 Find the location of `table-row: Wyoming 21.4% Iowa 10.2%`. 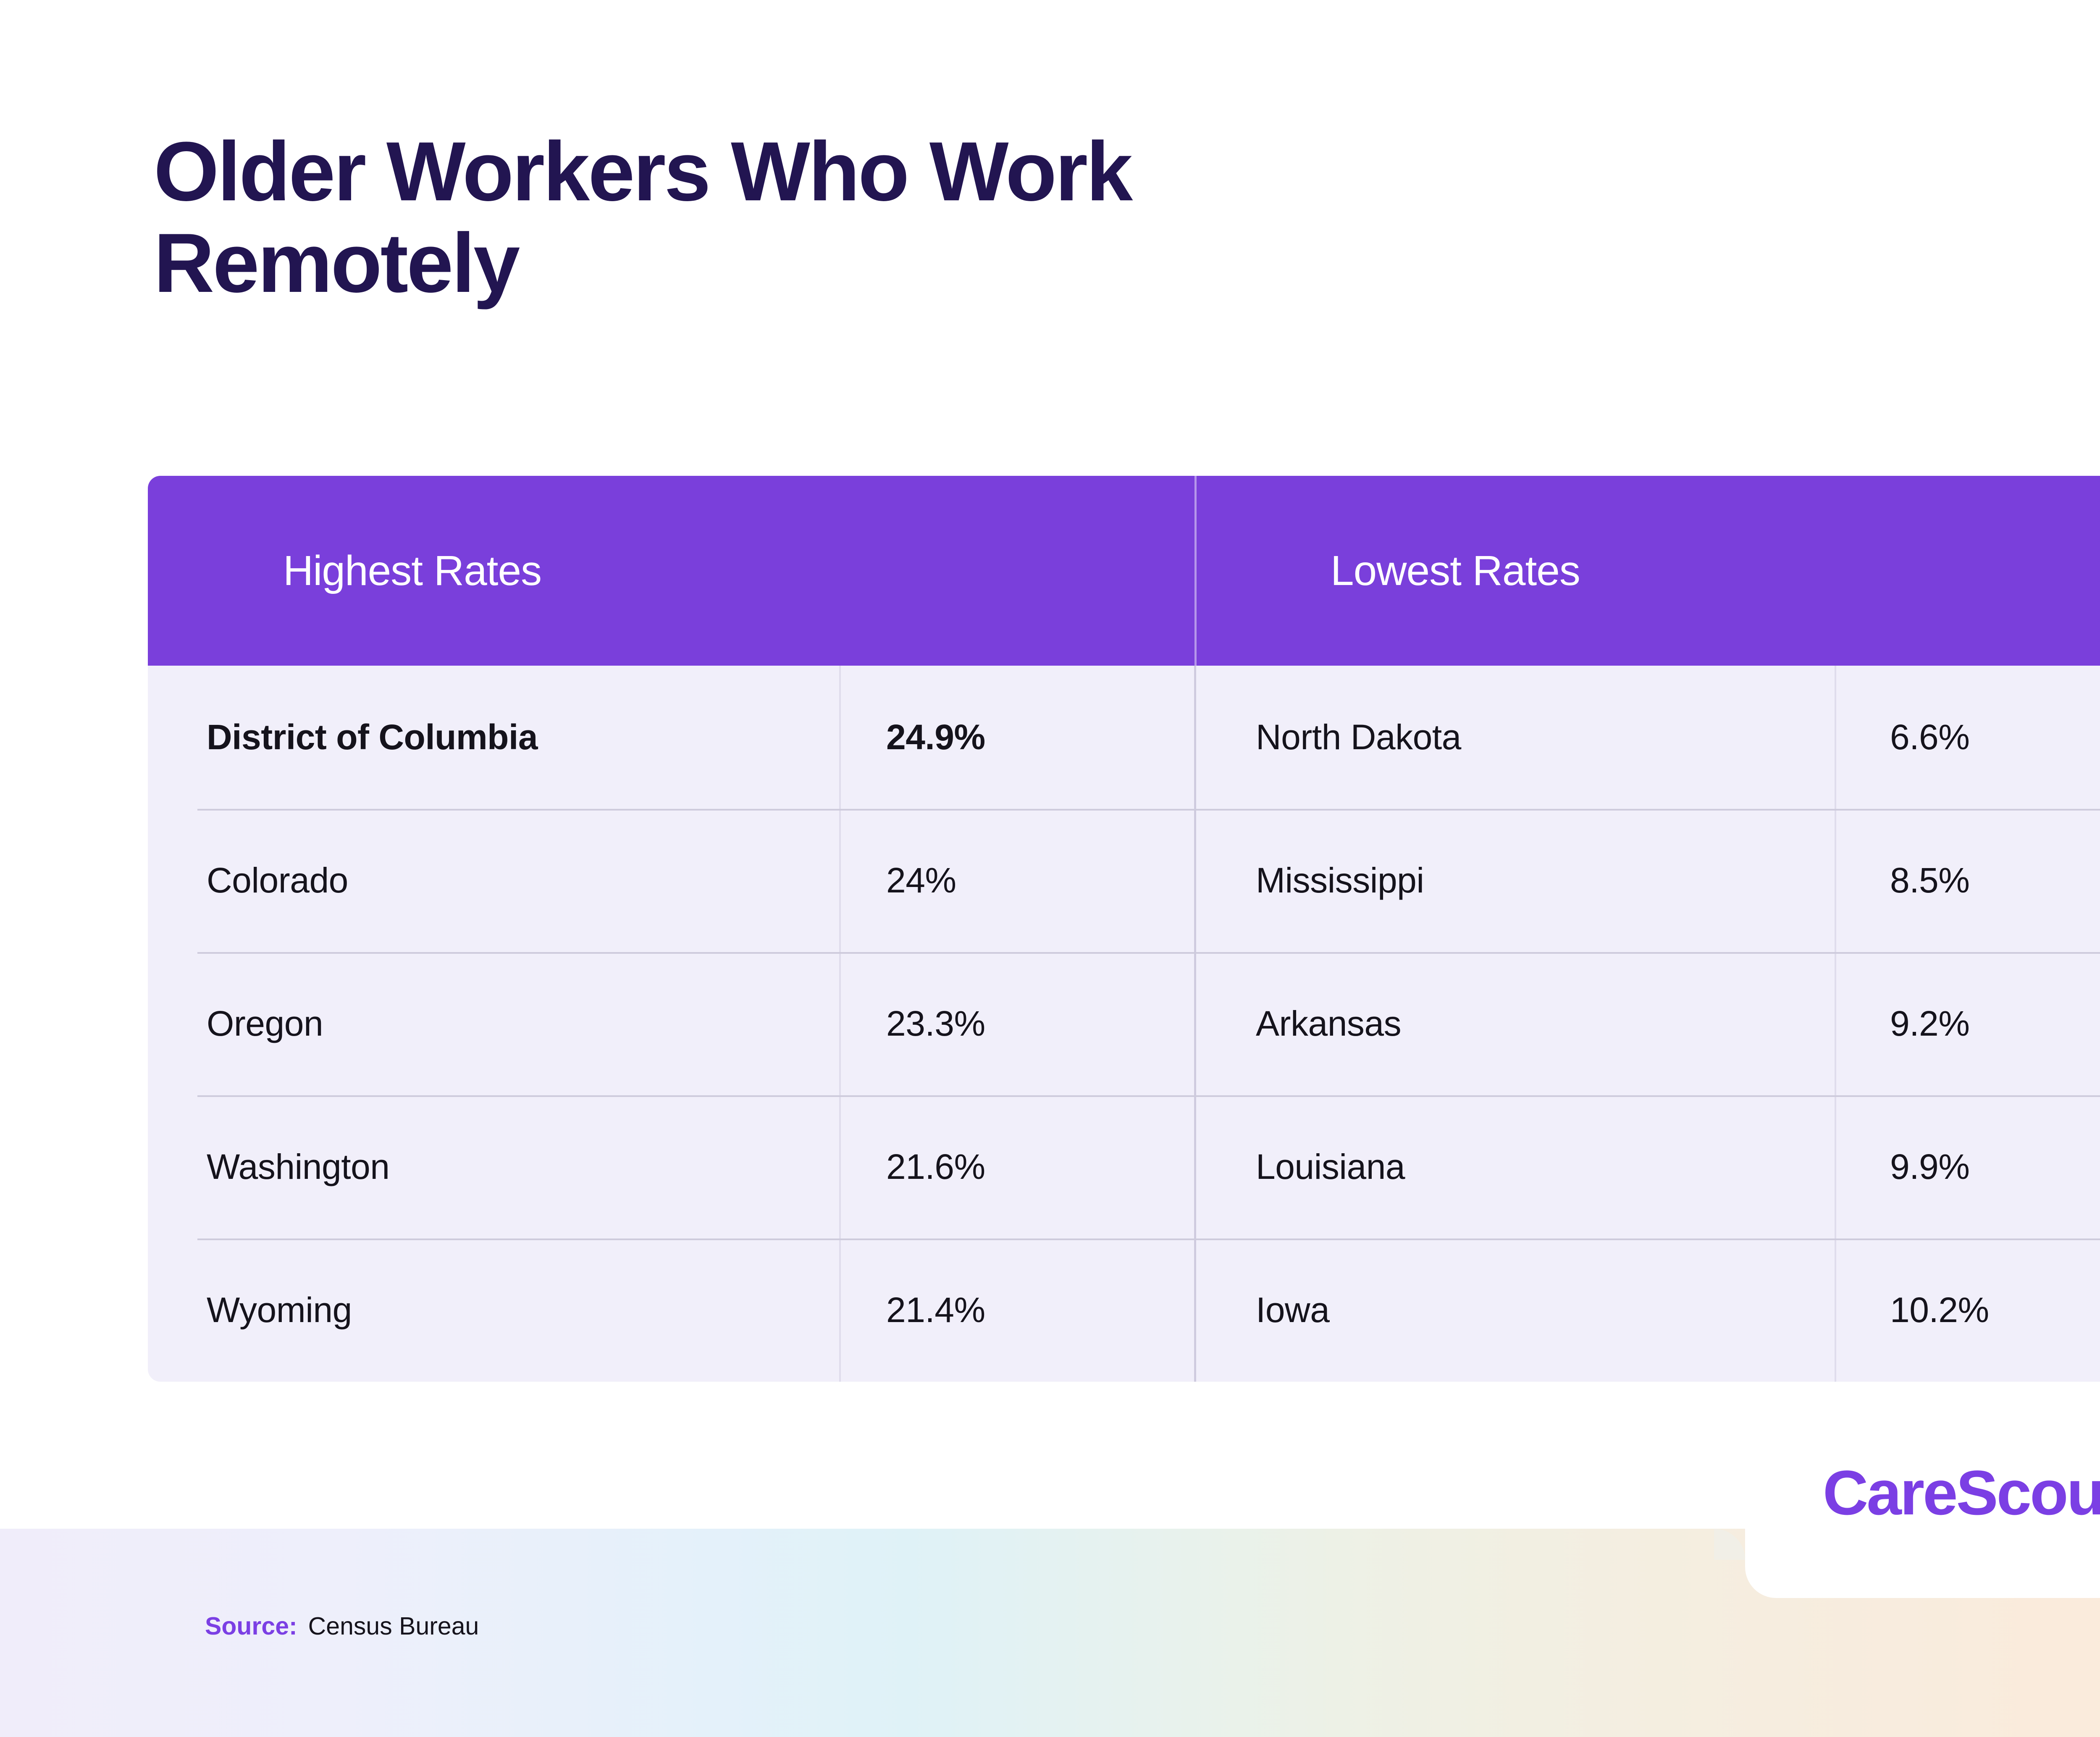

table-row: Wyoming 21.4% Iowa 10.2% is located at coordinates (1124, 1310).